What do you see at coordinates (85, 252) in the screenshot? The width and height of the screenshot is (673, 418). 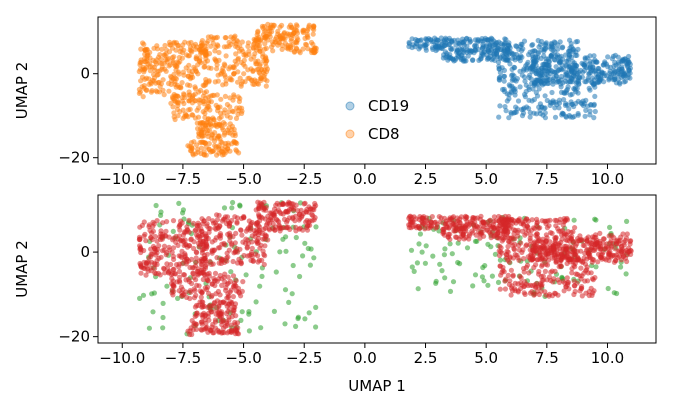 I see `y-tick-label: 0` at bounding box center [85, 252].